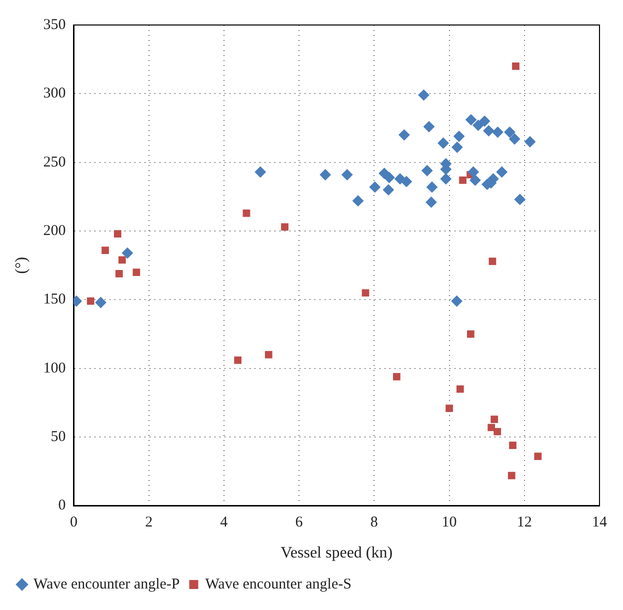 Image resolution: width=623 pixels, height=610 pixels. I want to click on y-tick-label: 300, so click(54, 94).